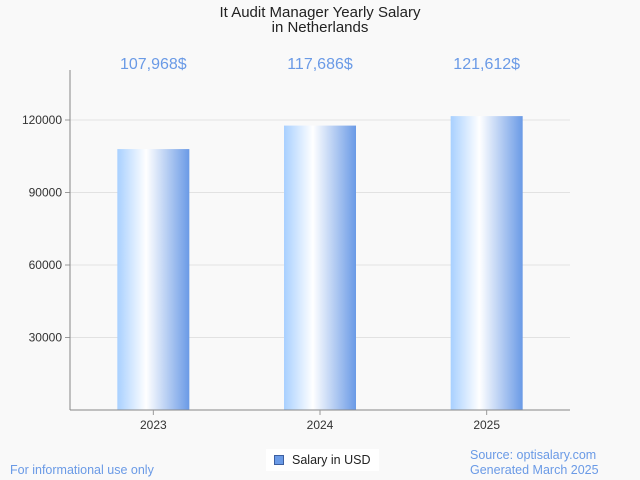 Image resolution: width=640 pixels, height=480 pixels. I want to click on bar-2023, so click(153, 279).